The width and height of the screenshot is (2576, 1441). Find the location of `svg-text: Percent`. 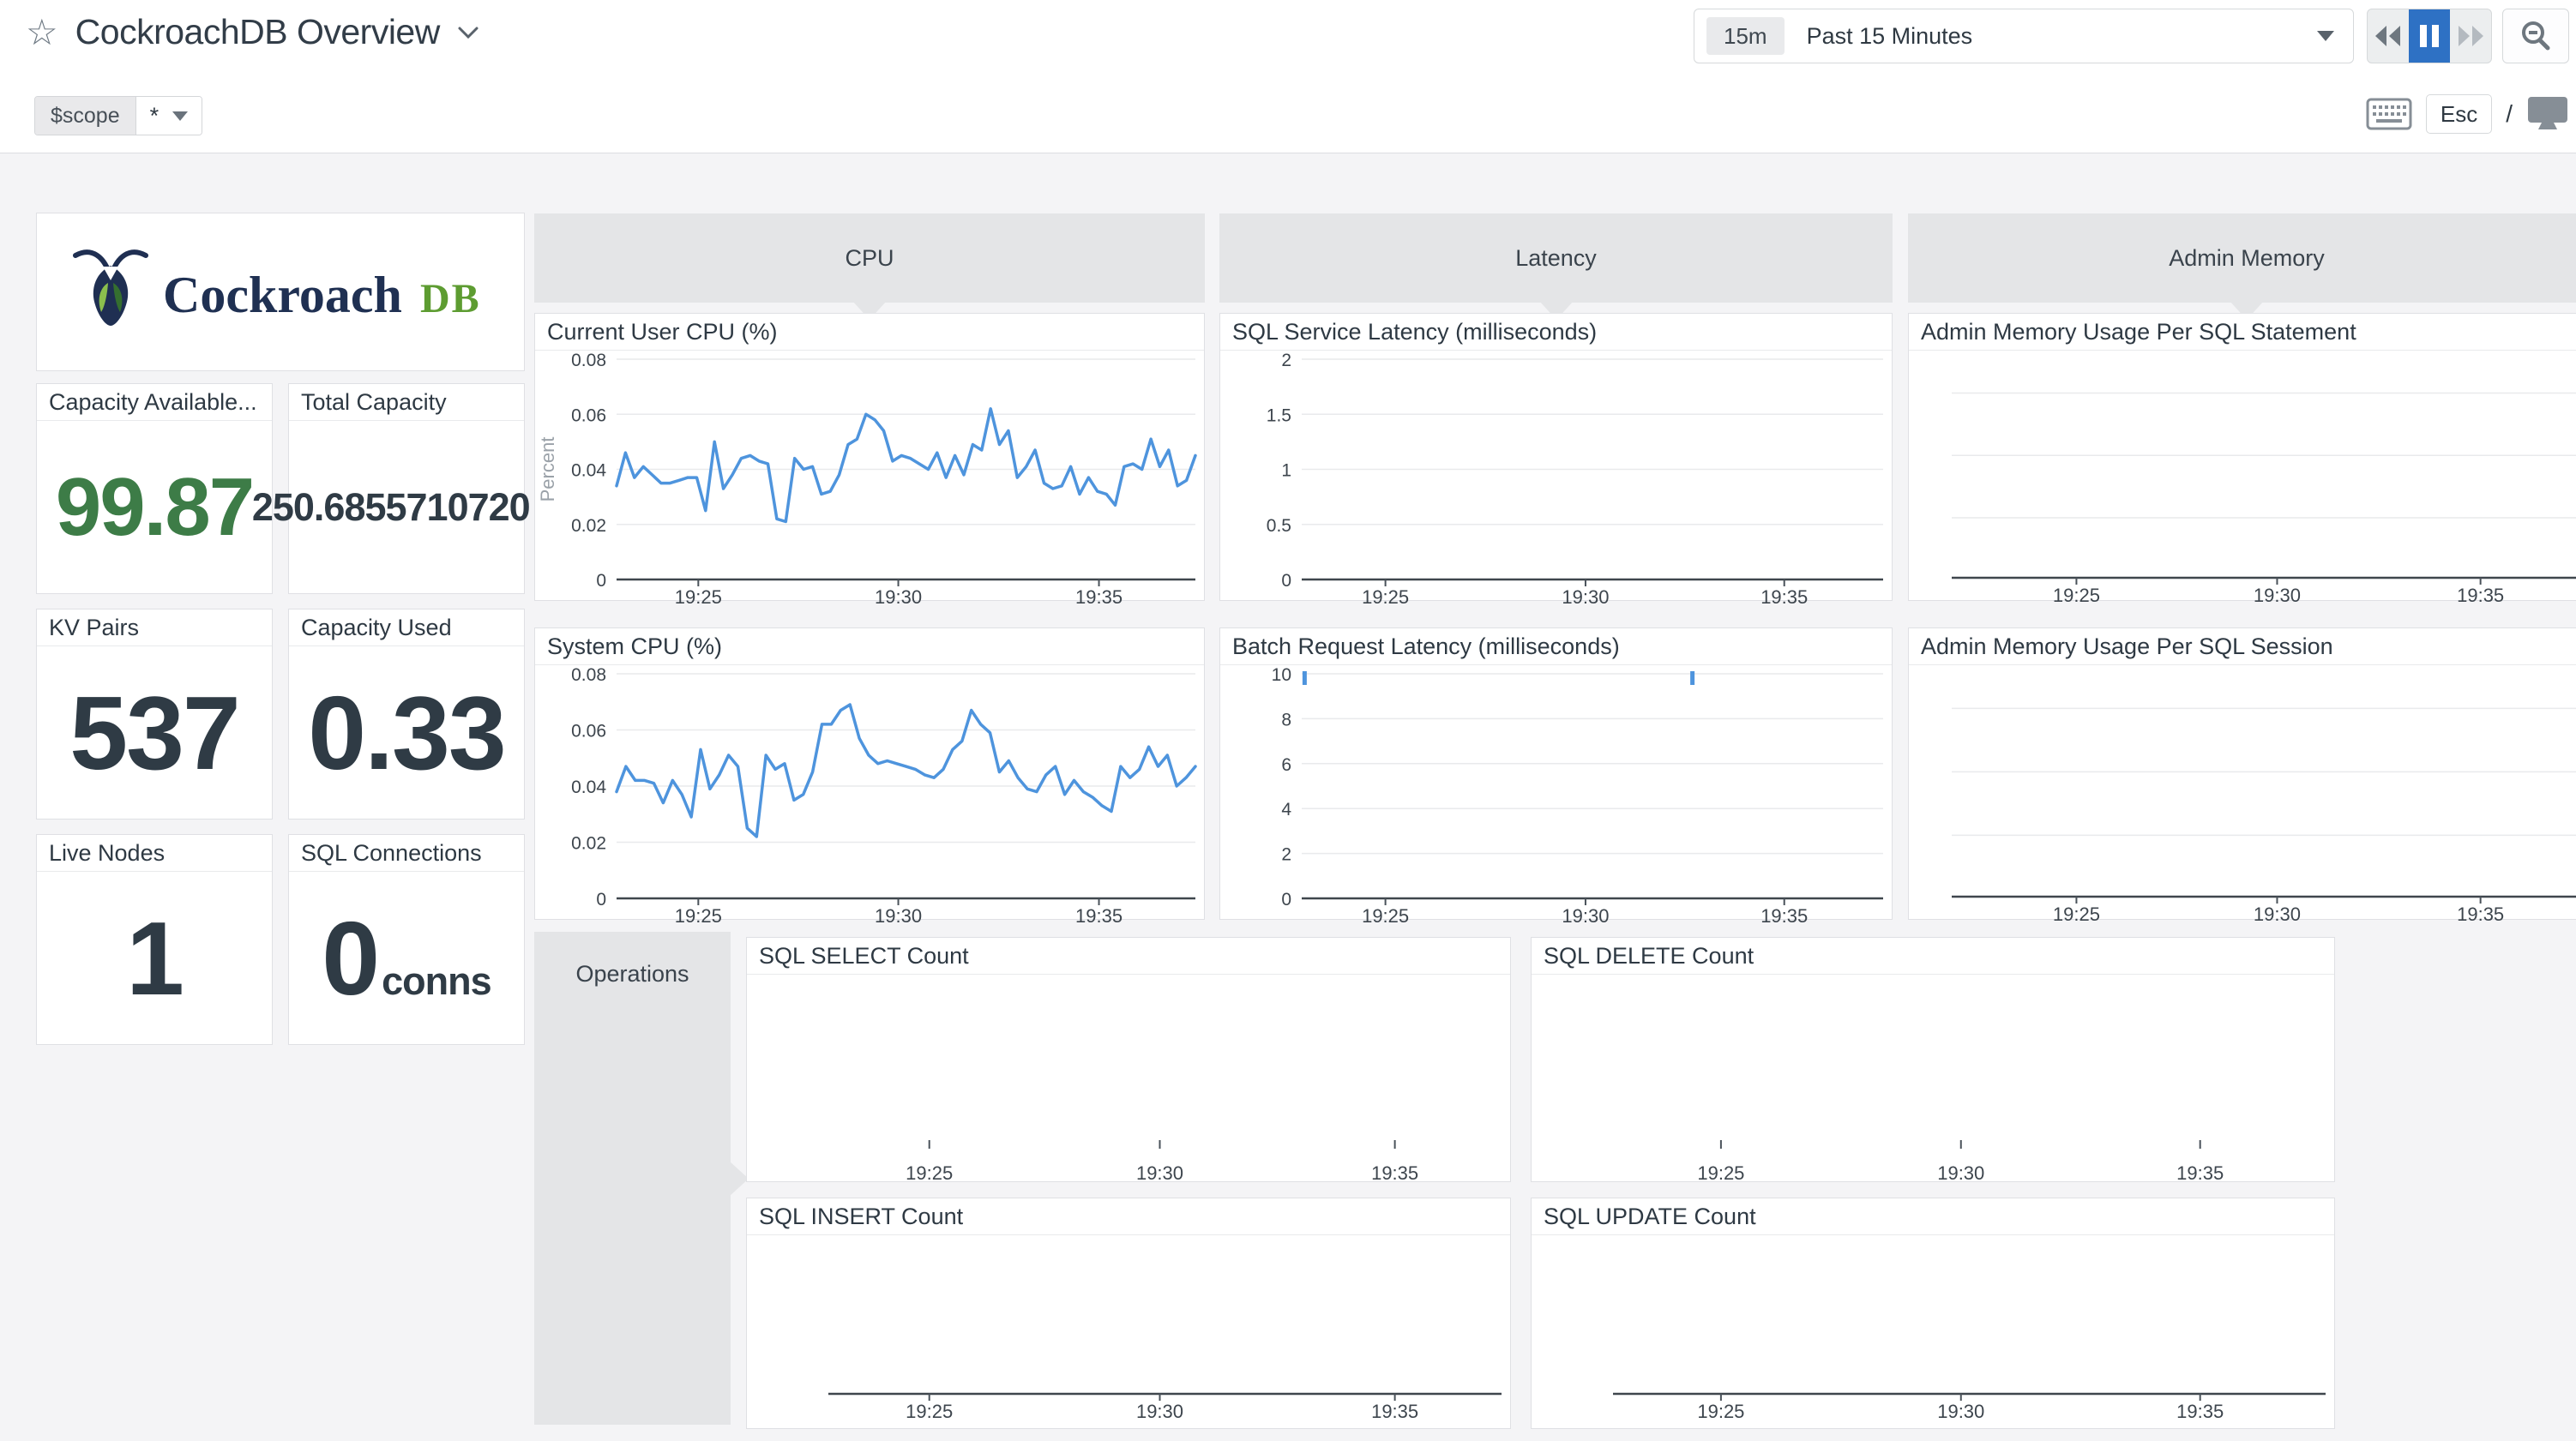

svg-text: Percent is located at coordinates (547, 469).